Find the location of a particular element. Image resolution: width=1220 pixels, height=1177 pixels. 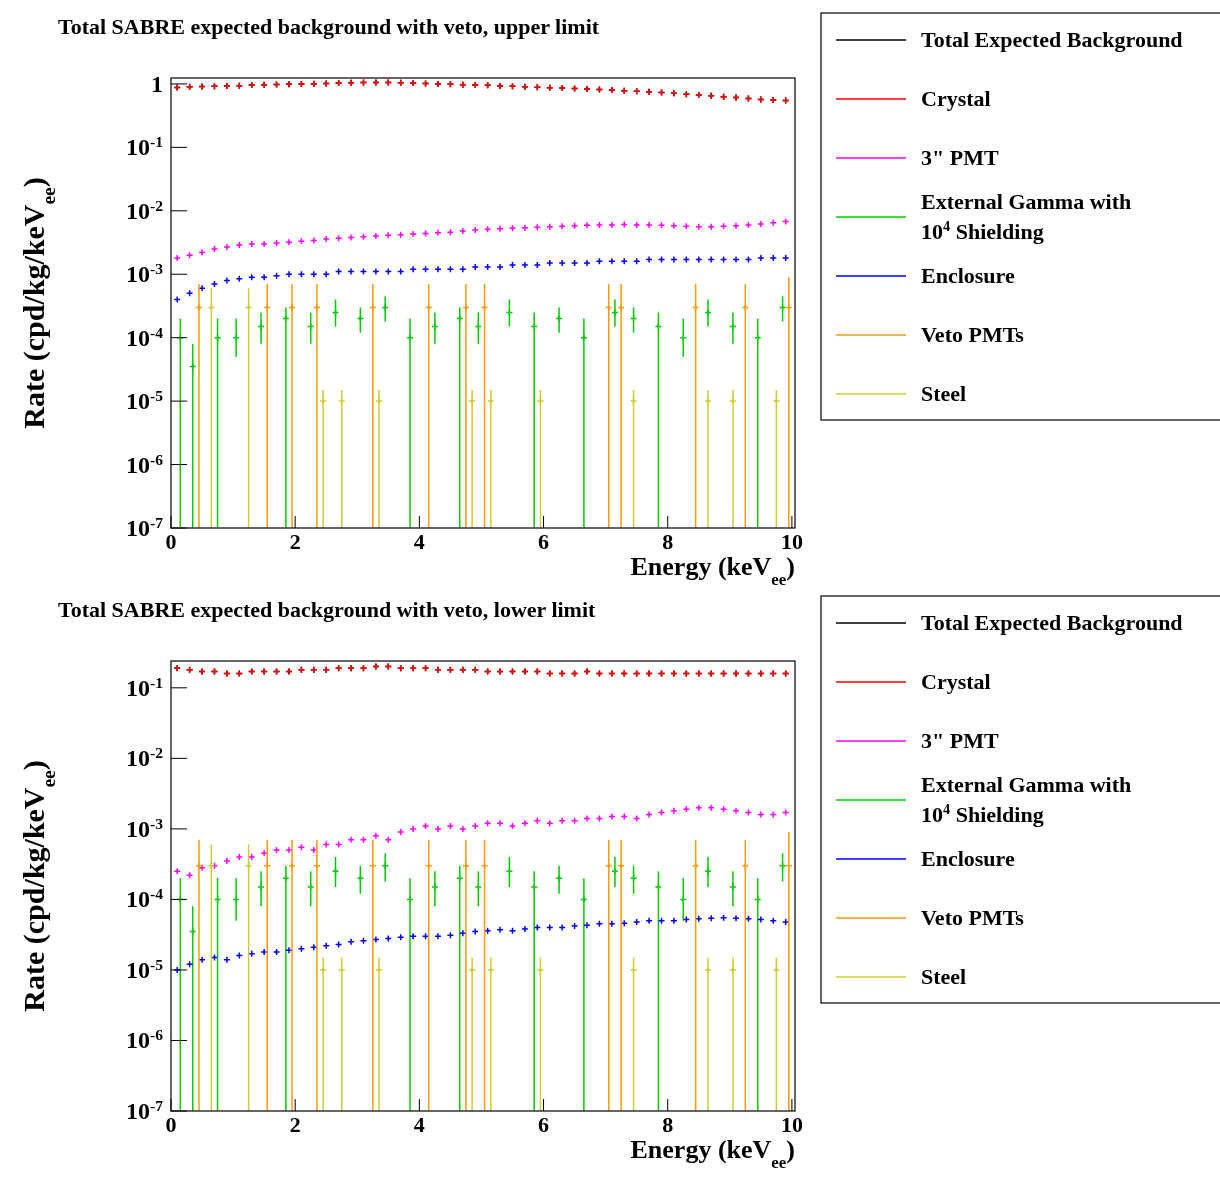

y-tick-label: 1 is located at coordinates (157, 83).